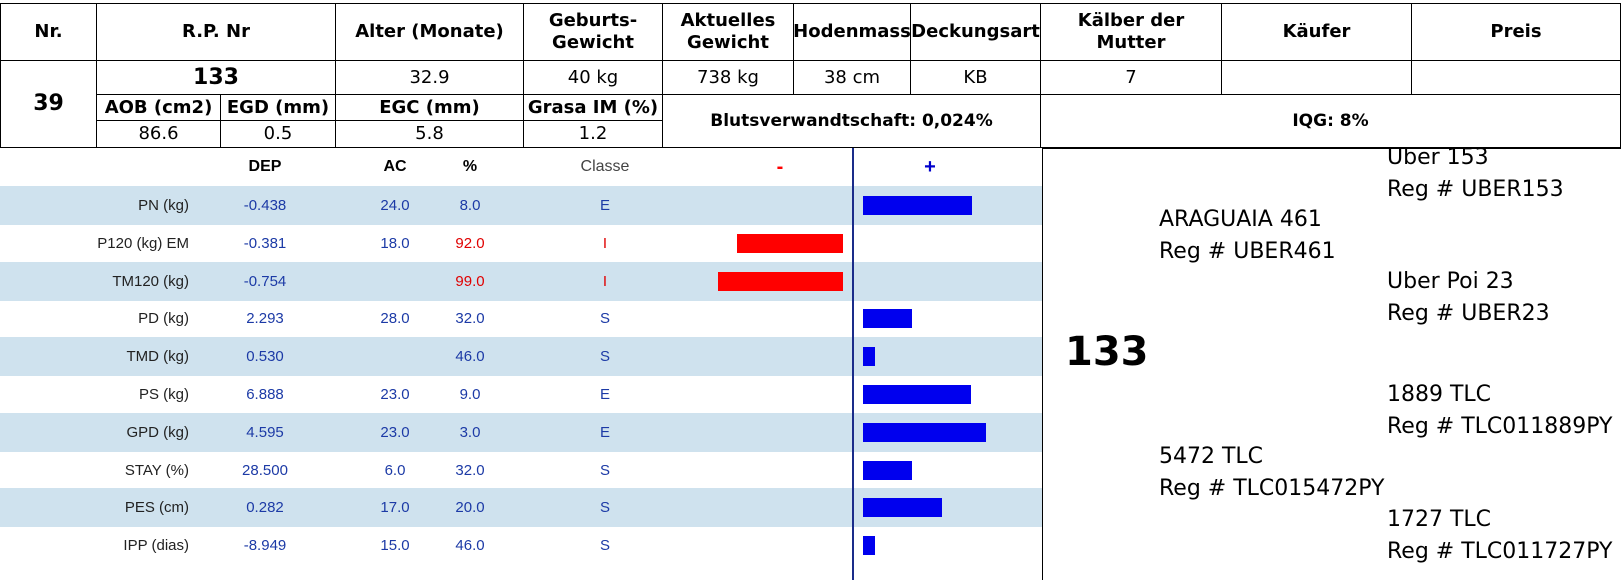 The height and width of the screenshot is (580, 1621). I want to click on pedigree-sire-sire-reg: Reg # UBER153, so click(1475, 189).